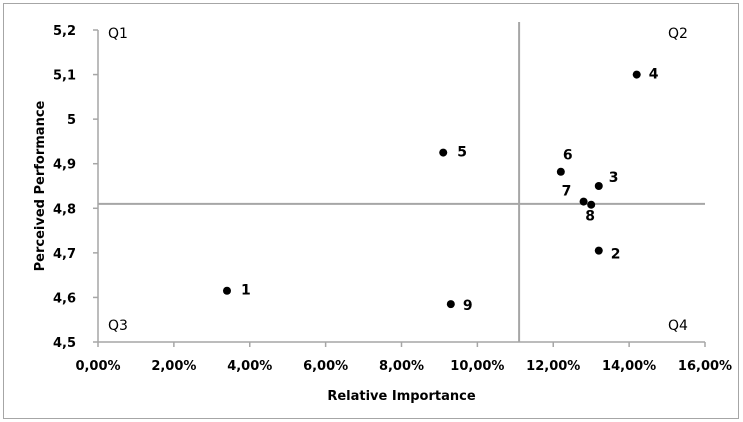 Image resolution: width=743 pixels, height=422 pixels. Describe the element at coordinates (568, 156) in the screenshot. I see `data-point-label-6: 6` at that location.